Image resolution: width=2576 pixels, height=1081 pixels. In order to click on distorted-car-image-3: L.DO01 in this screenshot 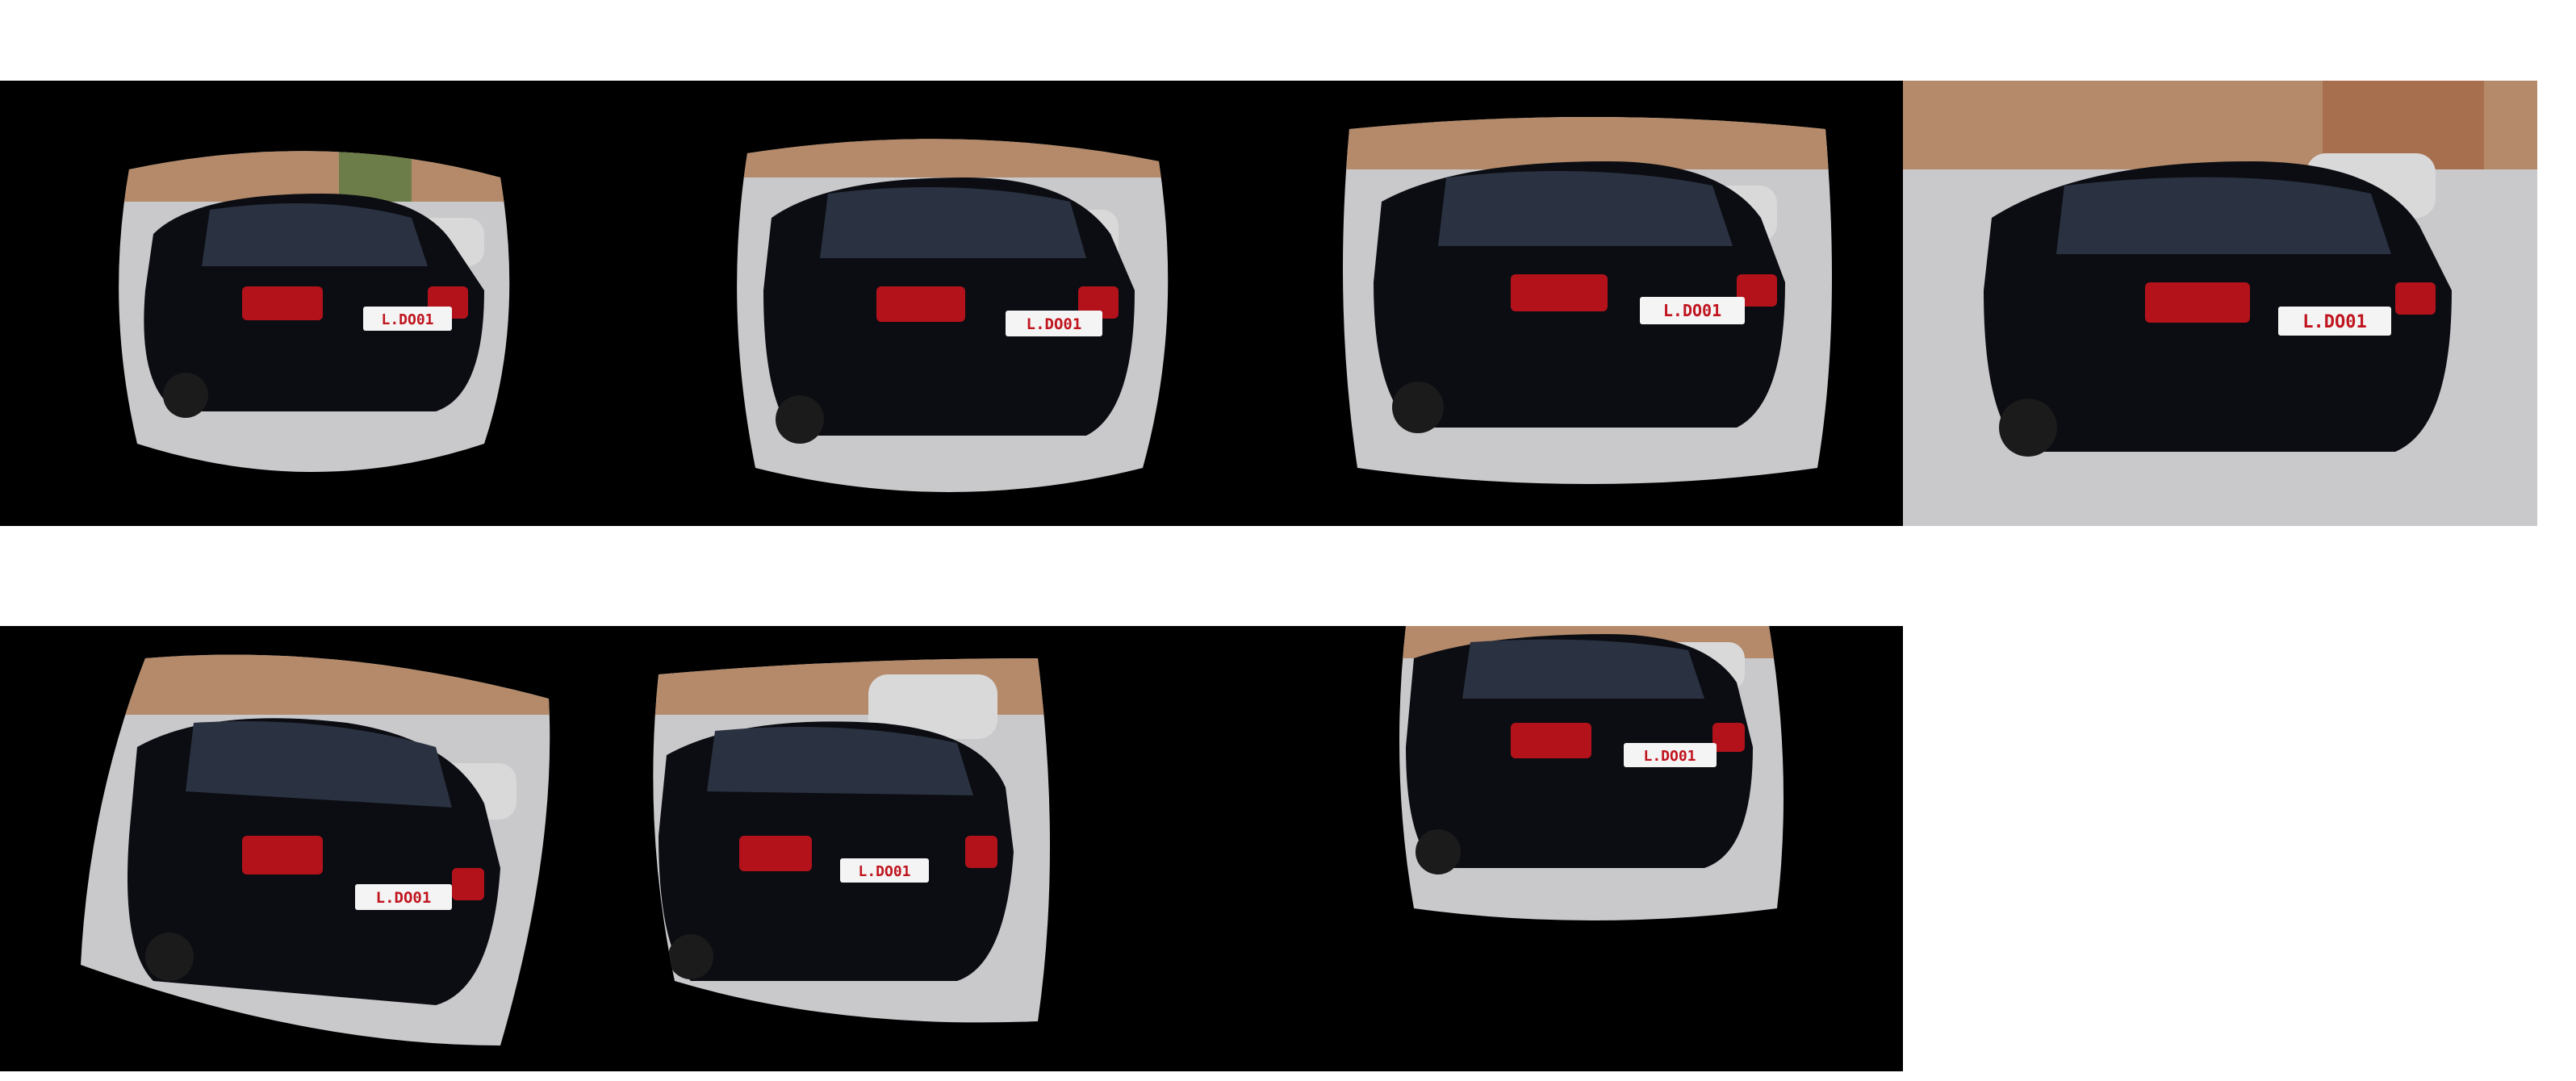, I will do `click(1586, 303)`.